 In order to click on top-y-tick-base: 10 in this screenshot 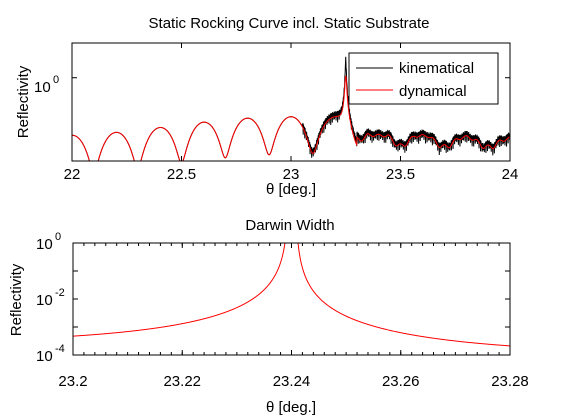, I will do `click(42, 87)`.